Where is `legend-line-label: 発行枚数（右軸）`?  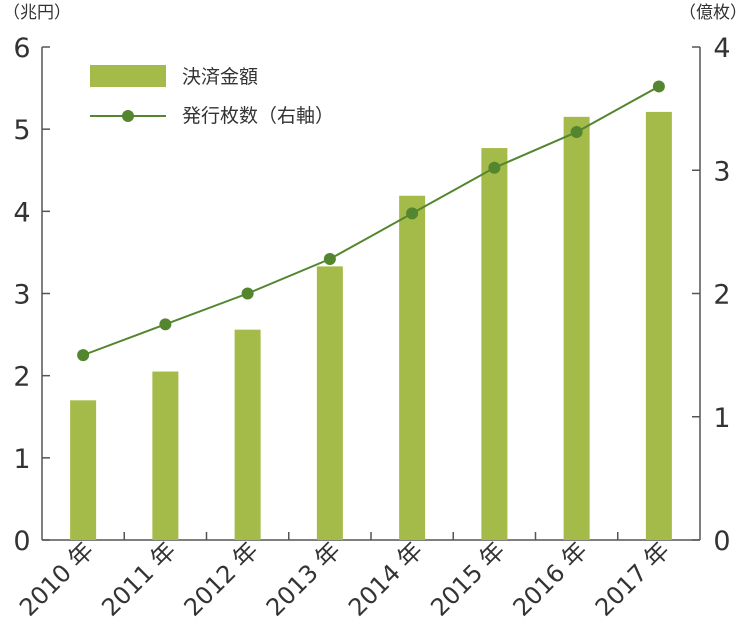 legend-line-label: 発行枚数（右軸） is located at coordinates (258, 116).